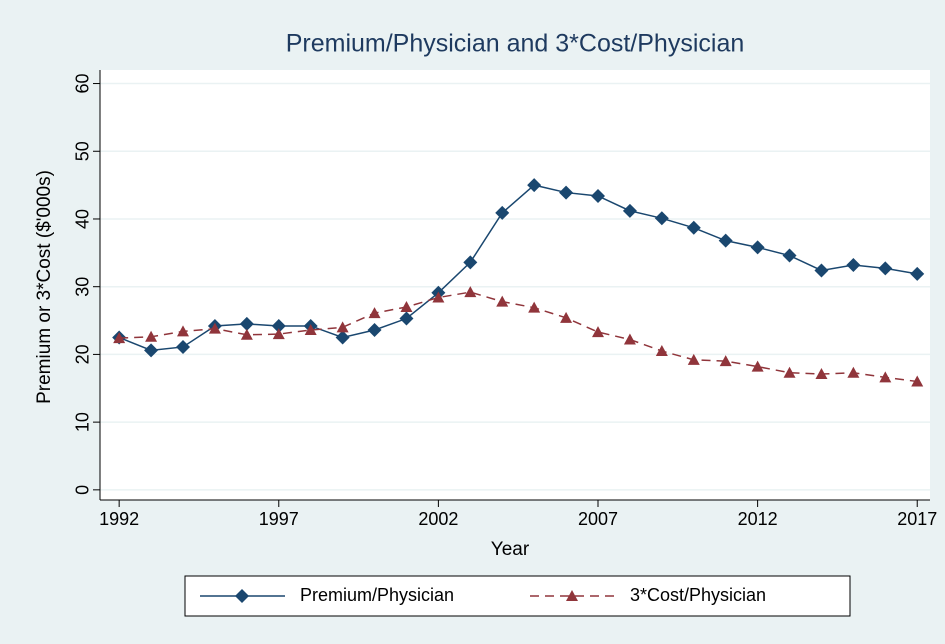 The height and width of the screenshot is (644, 945). What do you see at coordinates (119, 519) in the screenshot?
I see `x-tick-label: 1992` at bounding box center [119, 519].